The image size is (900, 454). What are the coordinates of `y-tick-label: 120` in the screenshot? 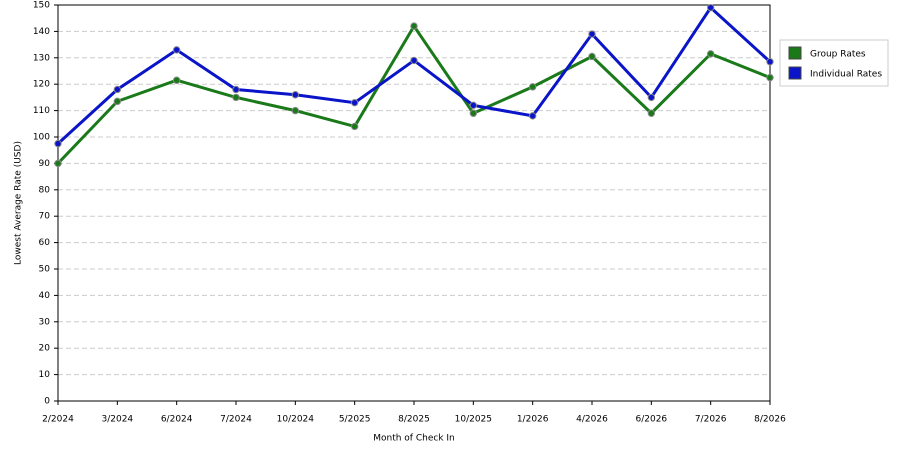 It's located at (41, 85).